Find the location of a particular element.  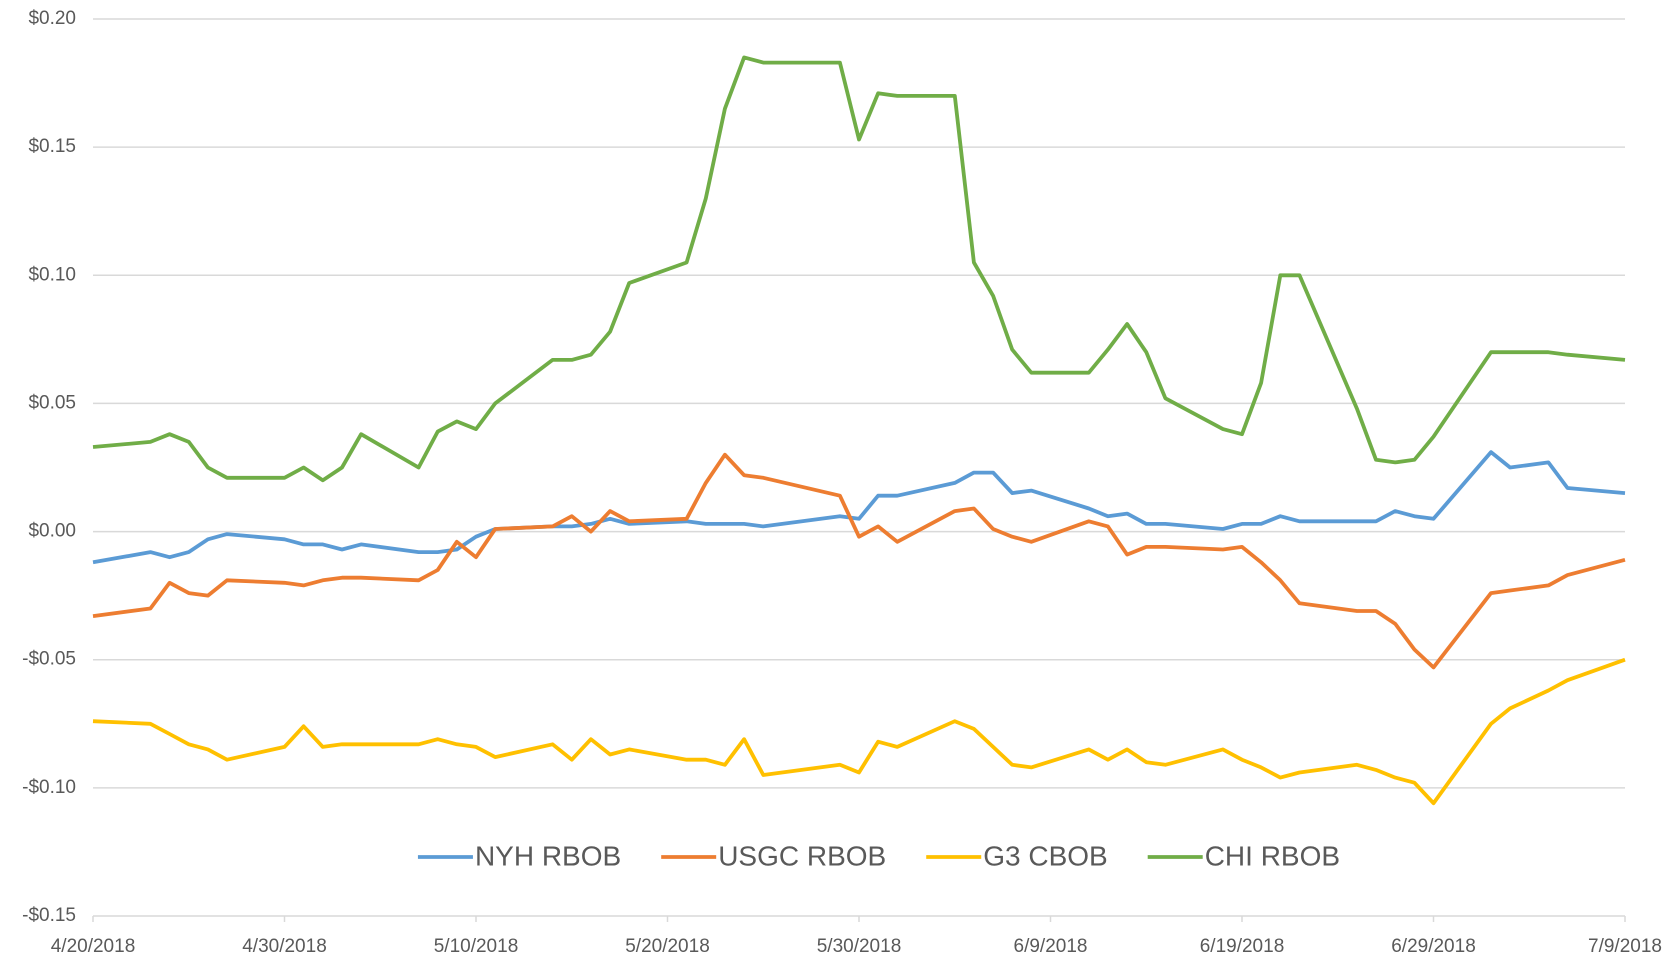

legend-label: G3 CBOB is located at coordinates (1045, 855).